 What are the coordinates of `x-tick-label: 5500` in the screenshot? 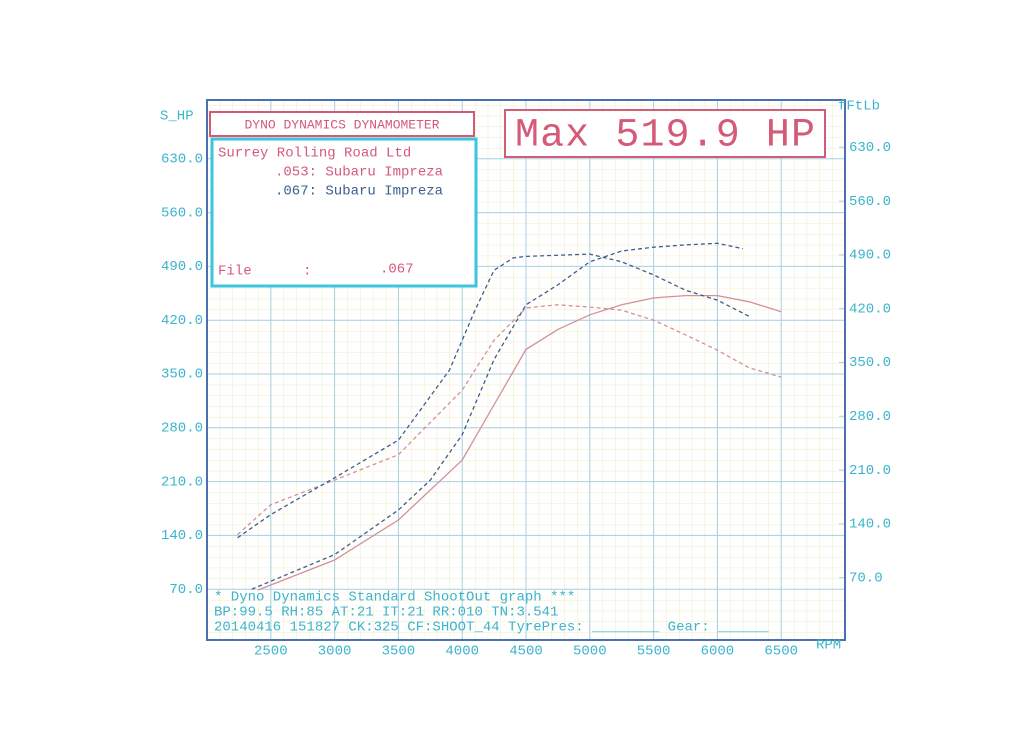 It's located at (654, 652).